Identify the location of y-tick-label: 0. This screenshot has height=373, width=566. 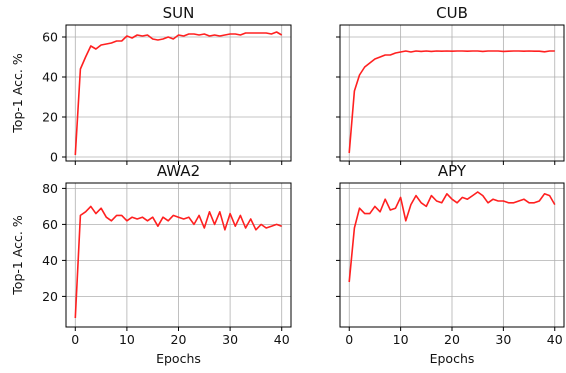
(54, 157).